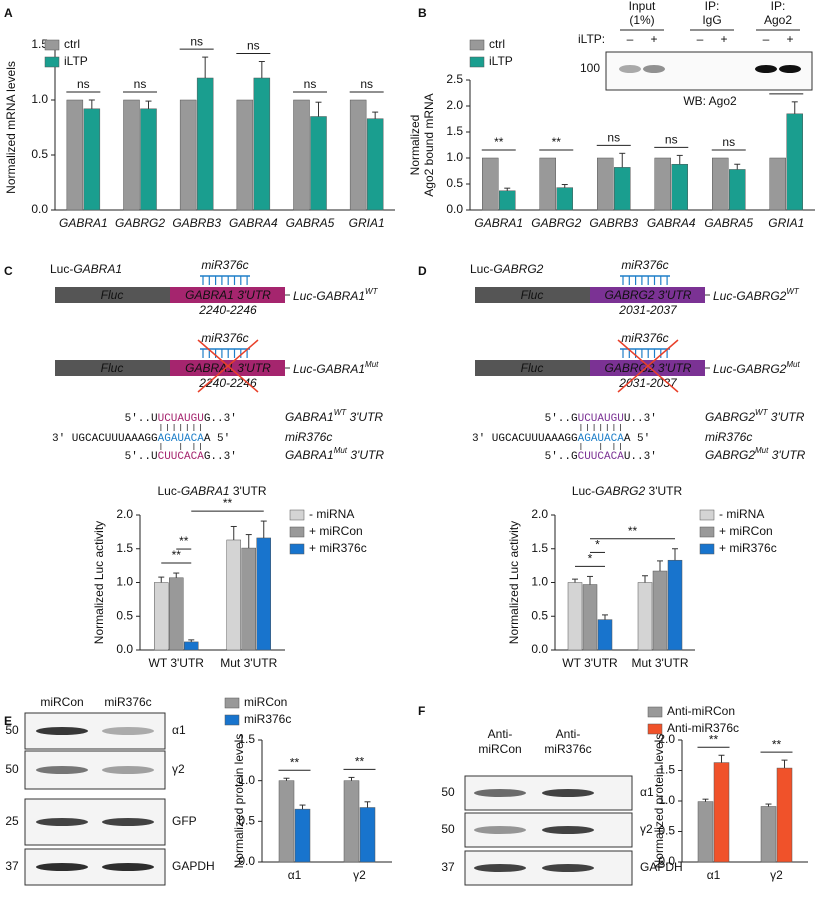 The height and width of the screenshot is (900, 820). Describe the element at coordinates (793, 364) in the screenshot. I see `construct-label-part: Mut` at that location.